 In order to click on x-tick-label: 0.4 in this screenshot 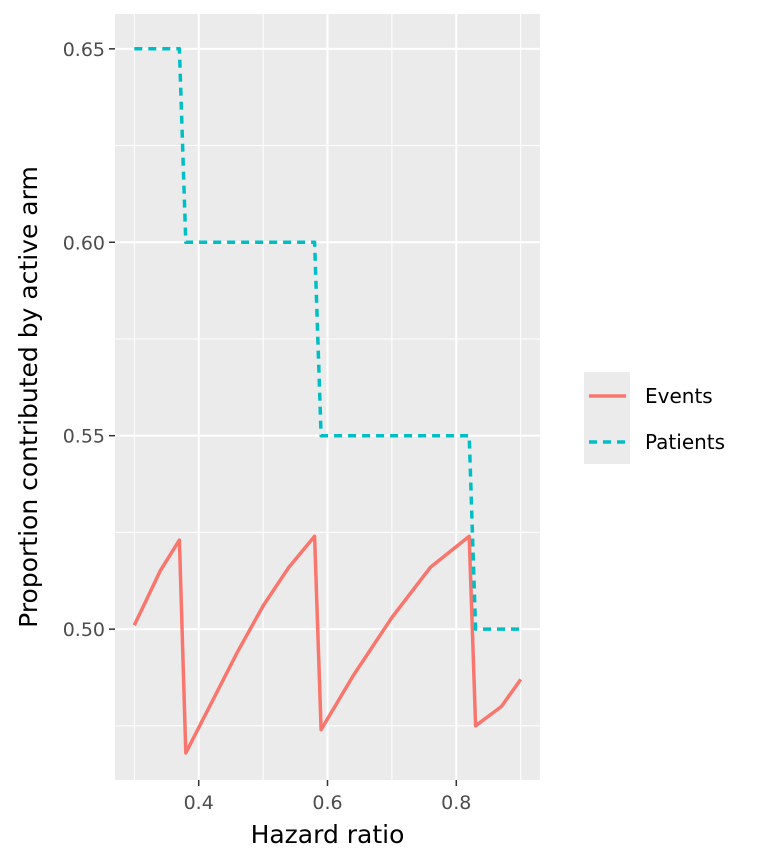, I will do `click(199, 803)`.